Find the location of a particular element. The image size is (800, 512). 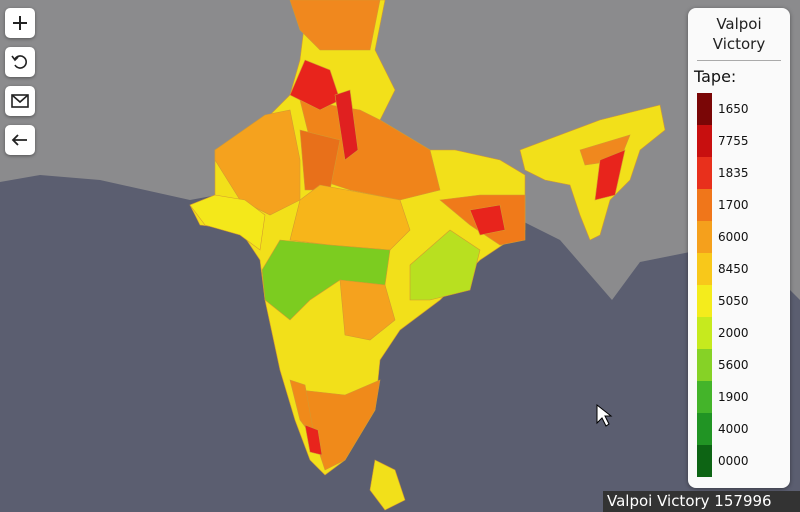

legend-subtitle: Tape: is located at coordinates (715, 76).